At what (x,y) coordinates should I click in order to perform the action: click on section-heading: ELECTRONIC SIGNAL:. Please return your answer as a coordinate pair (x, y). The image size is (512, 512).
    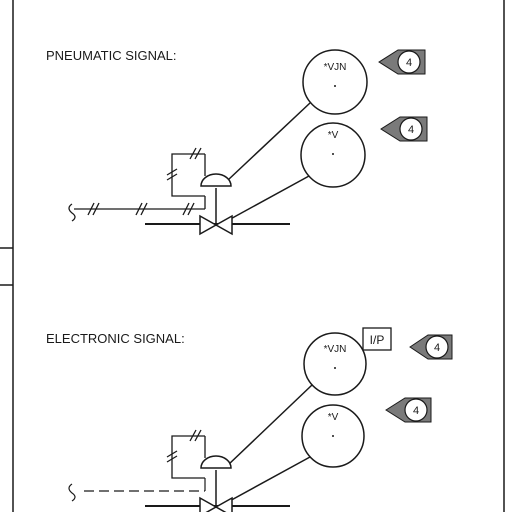
    Looking at the image, I should click on (115, 338).